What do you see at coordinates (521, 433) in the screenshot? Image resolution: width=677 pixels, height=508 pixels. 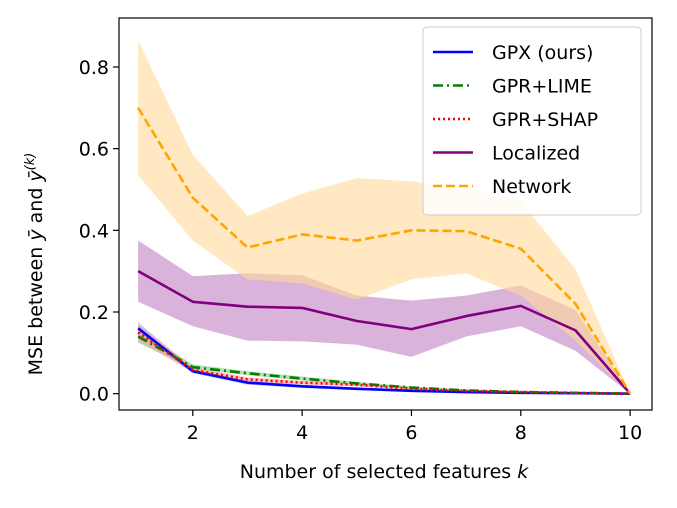 I see `x-tick-label-3: 8` at bounding box center [521, 433].